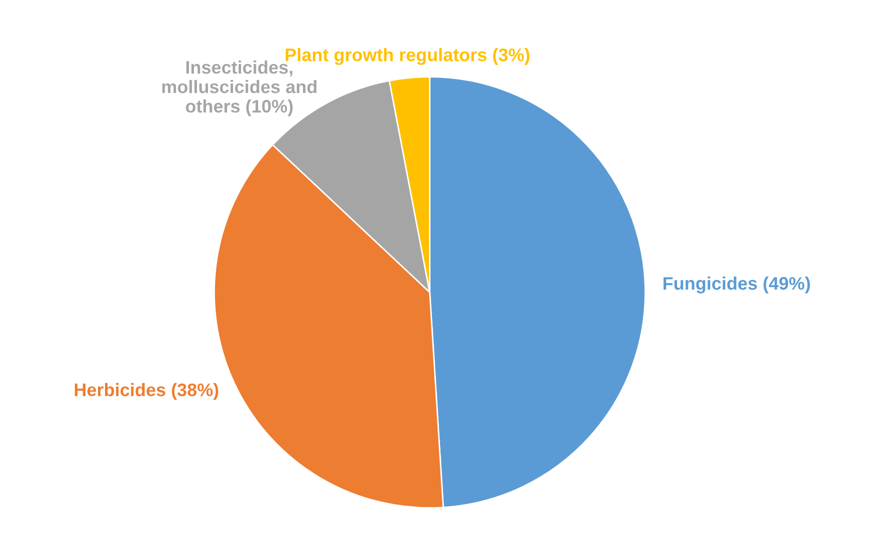  Describe the element at coordinates (146, 391) in the screenshot. I see `slice-label: Herbicides (38%)` at that location.